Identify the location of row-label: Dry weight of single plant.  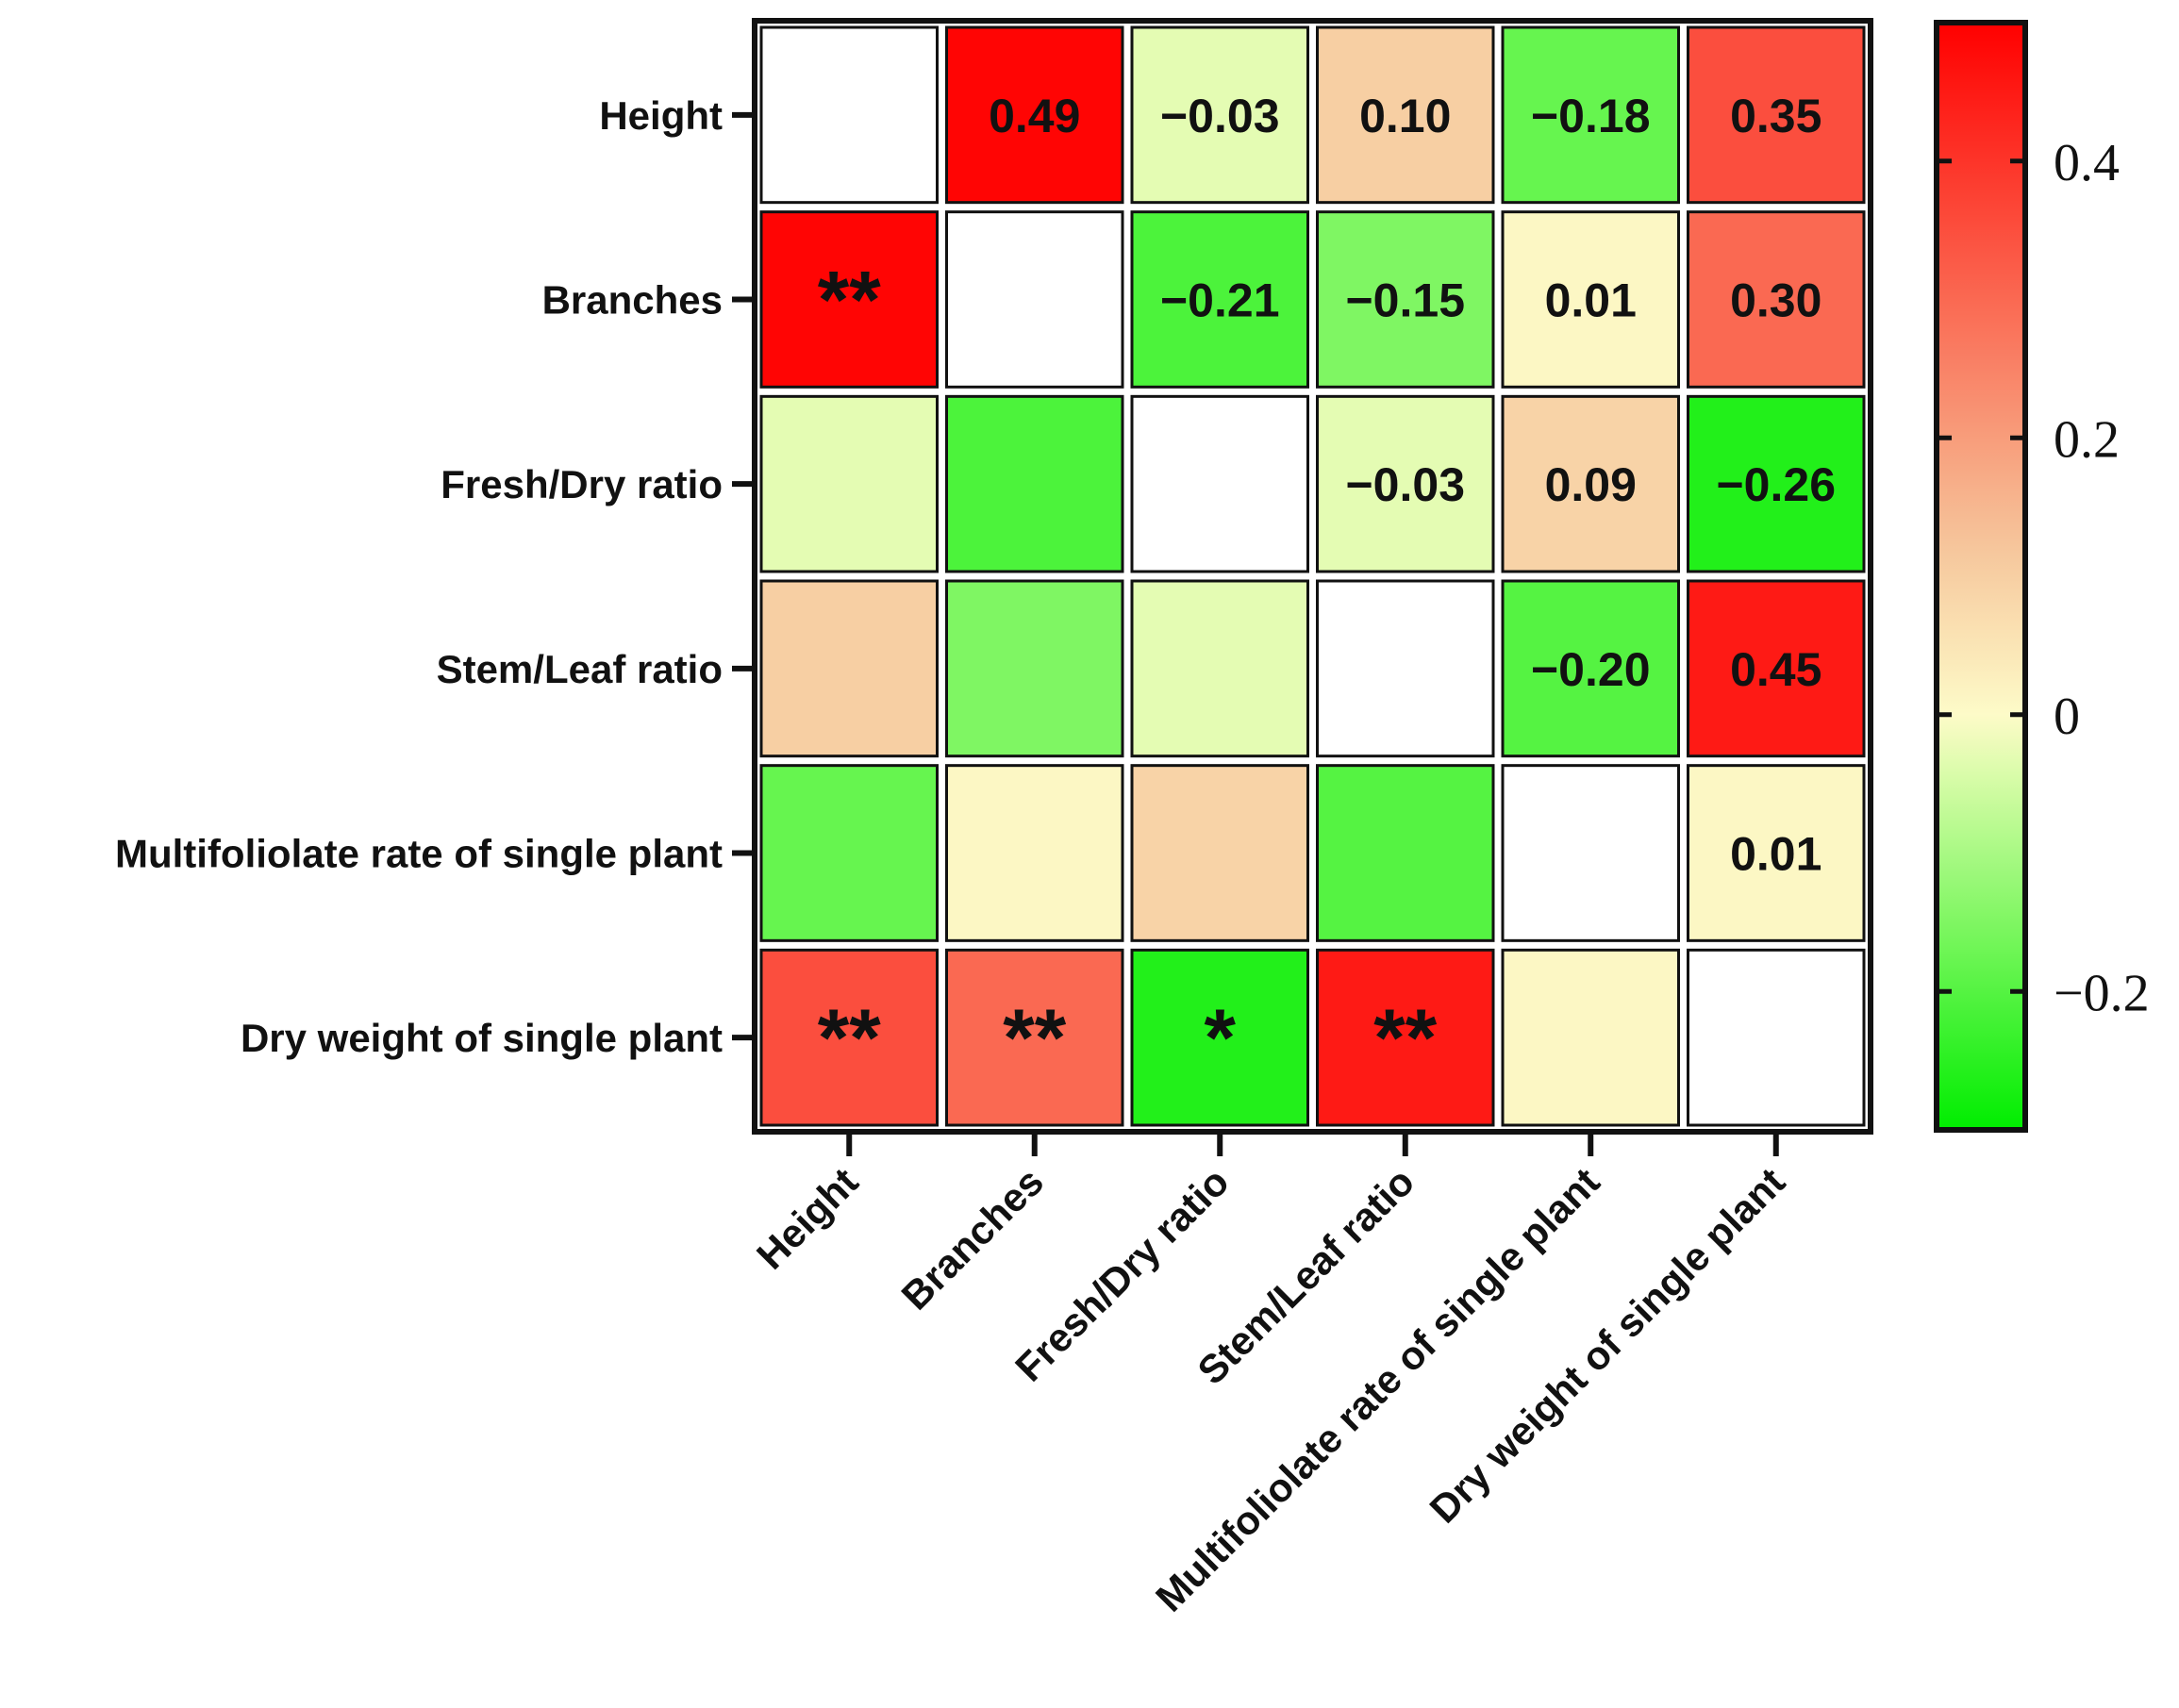
(482, 1038).